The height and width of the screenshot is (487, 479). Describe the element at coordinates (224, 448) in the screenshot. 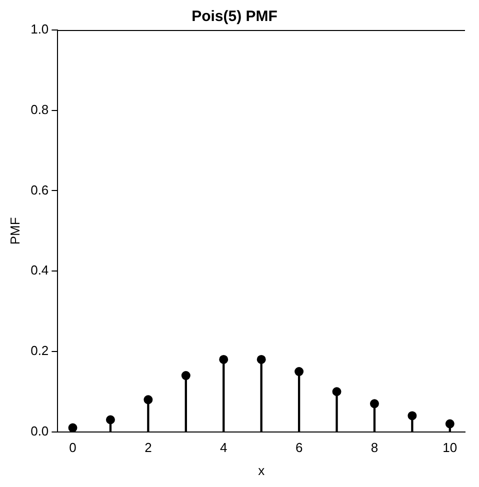

I see `x-tick-label: 4` at that location.